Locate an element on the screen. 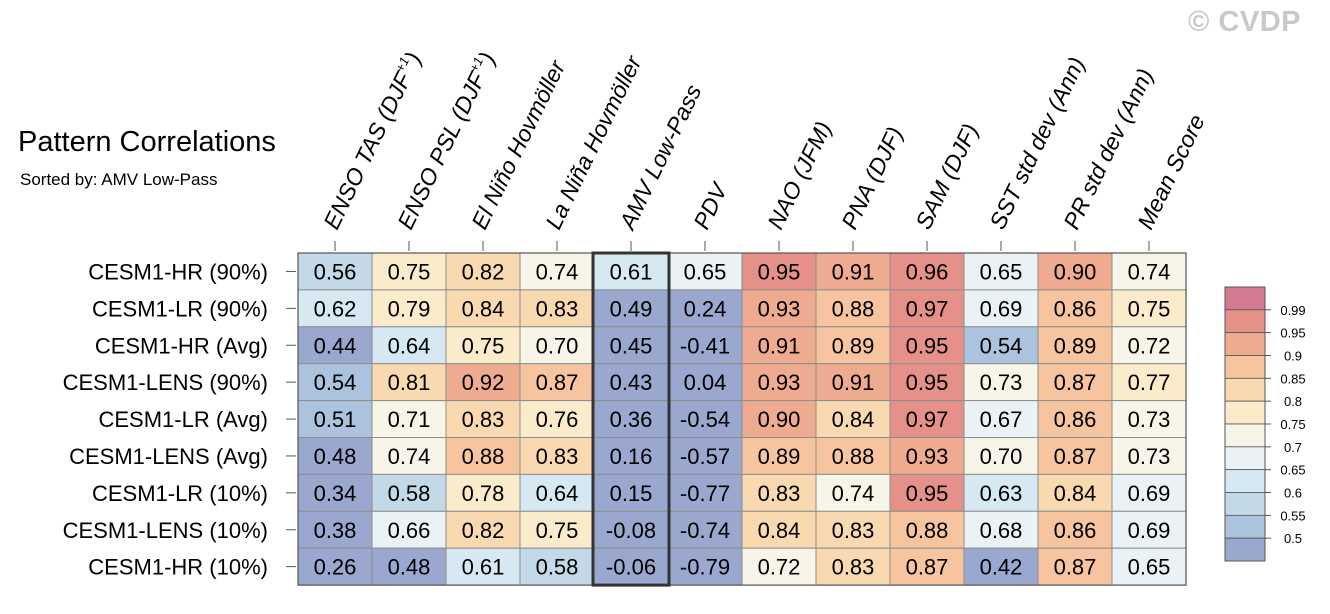 The height and width of the screenshot is (614, 1330). cell-value: 0.84 is located at coordinates (483, 308).